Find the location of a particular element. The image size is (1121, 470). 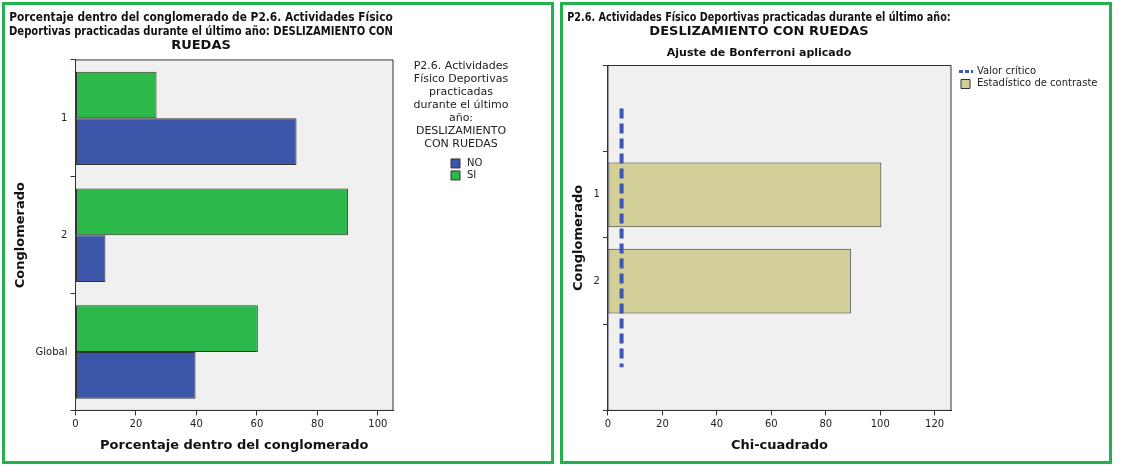

chart-subtitle: Ajuste de Bonferroni aplicado is located at coordinates (759, 52).